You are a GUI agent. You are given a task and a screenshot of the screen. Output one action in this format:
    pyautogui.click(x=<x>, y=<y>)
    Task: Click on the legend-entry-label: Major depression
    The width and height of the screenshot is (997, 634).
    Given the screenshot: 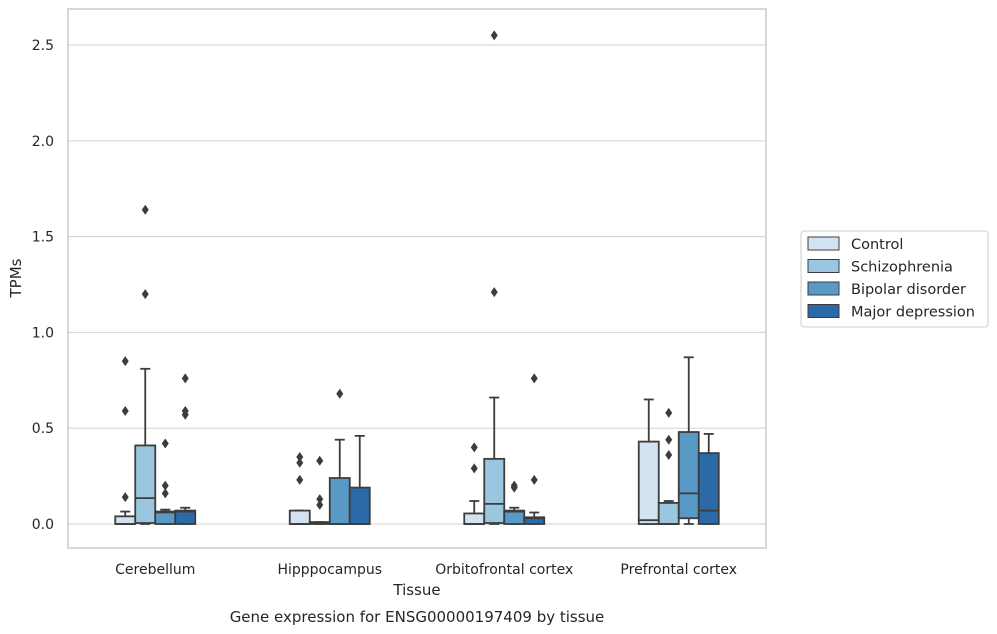 What is the action you would take?
    pyautogui.click(x=913, y=313)
    